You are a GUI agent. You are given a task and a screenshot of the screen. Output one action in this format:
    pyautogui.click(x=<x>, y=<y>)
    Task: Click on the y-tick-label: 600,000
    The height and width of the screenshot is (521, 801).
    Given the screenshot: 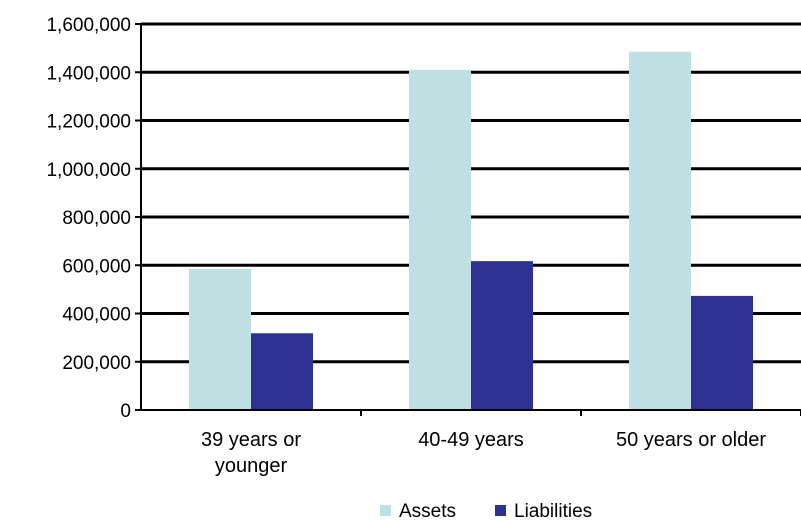 What is the action you would take?
    pyautogui.click(x=96, y=266)
    